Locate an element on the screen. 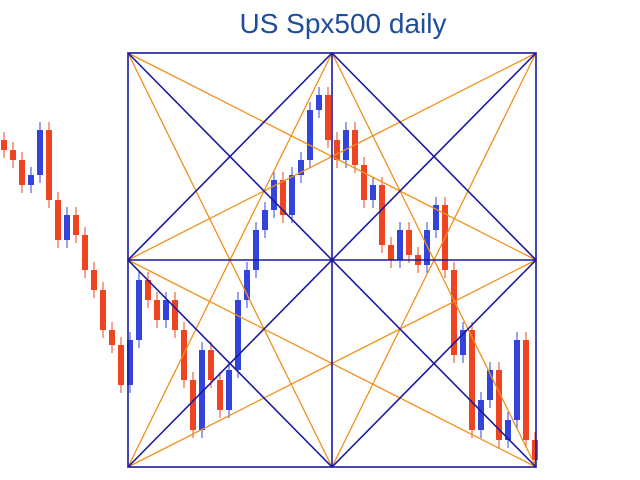  chart-title: US Spx500 daily is located at coordinates (342, 23).